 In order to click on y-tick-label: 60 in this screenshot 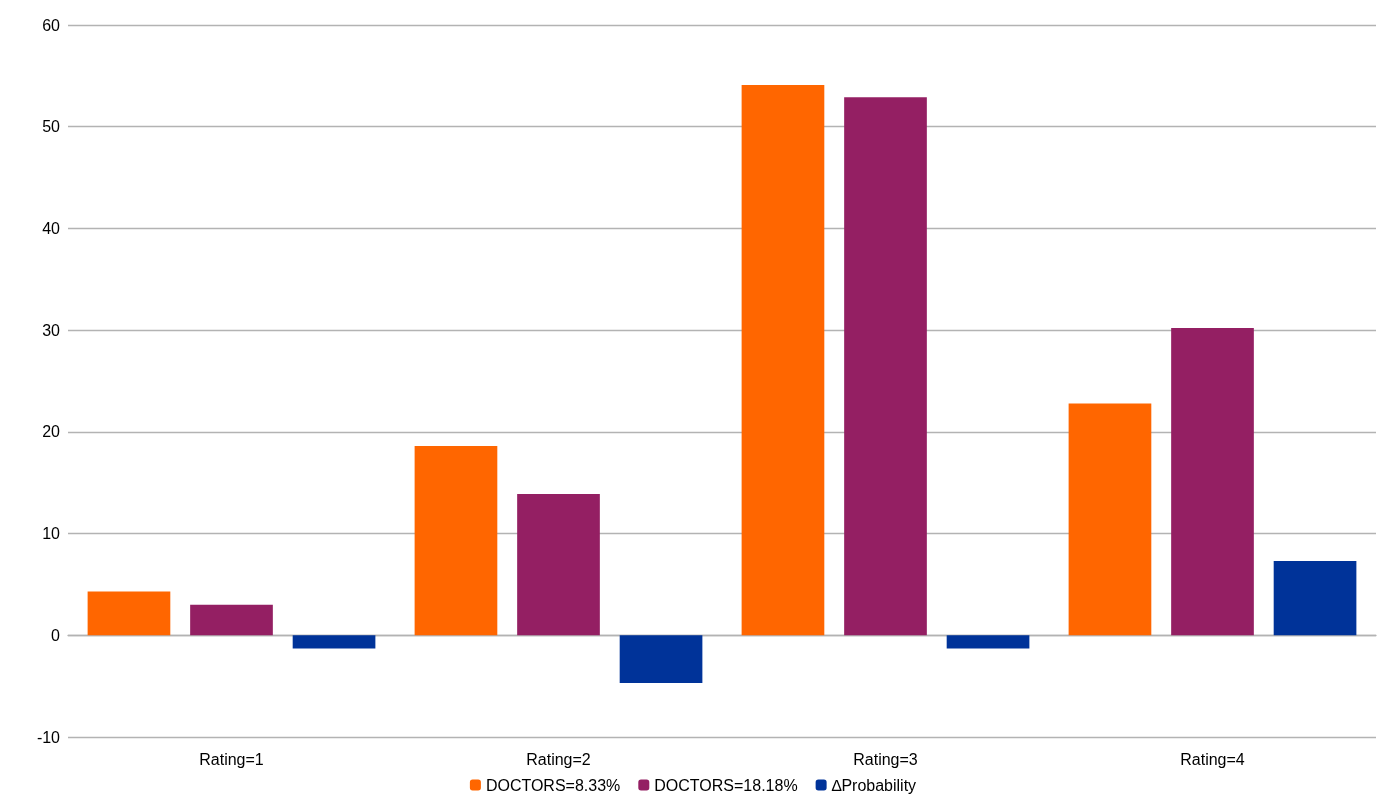, I will do `click(51, 25)`.